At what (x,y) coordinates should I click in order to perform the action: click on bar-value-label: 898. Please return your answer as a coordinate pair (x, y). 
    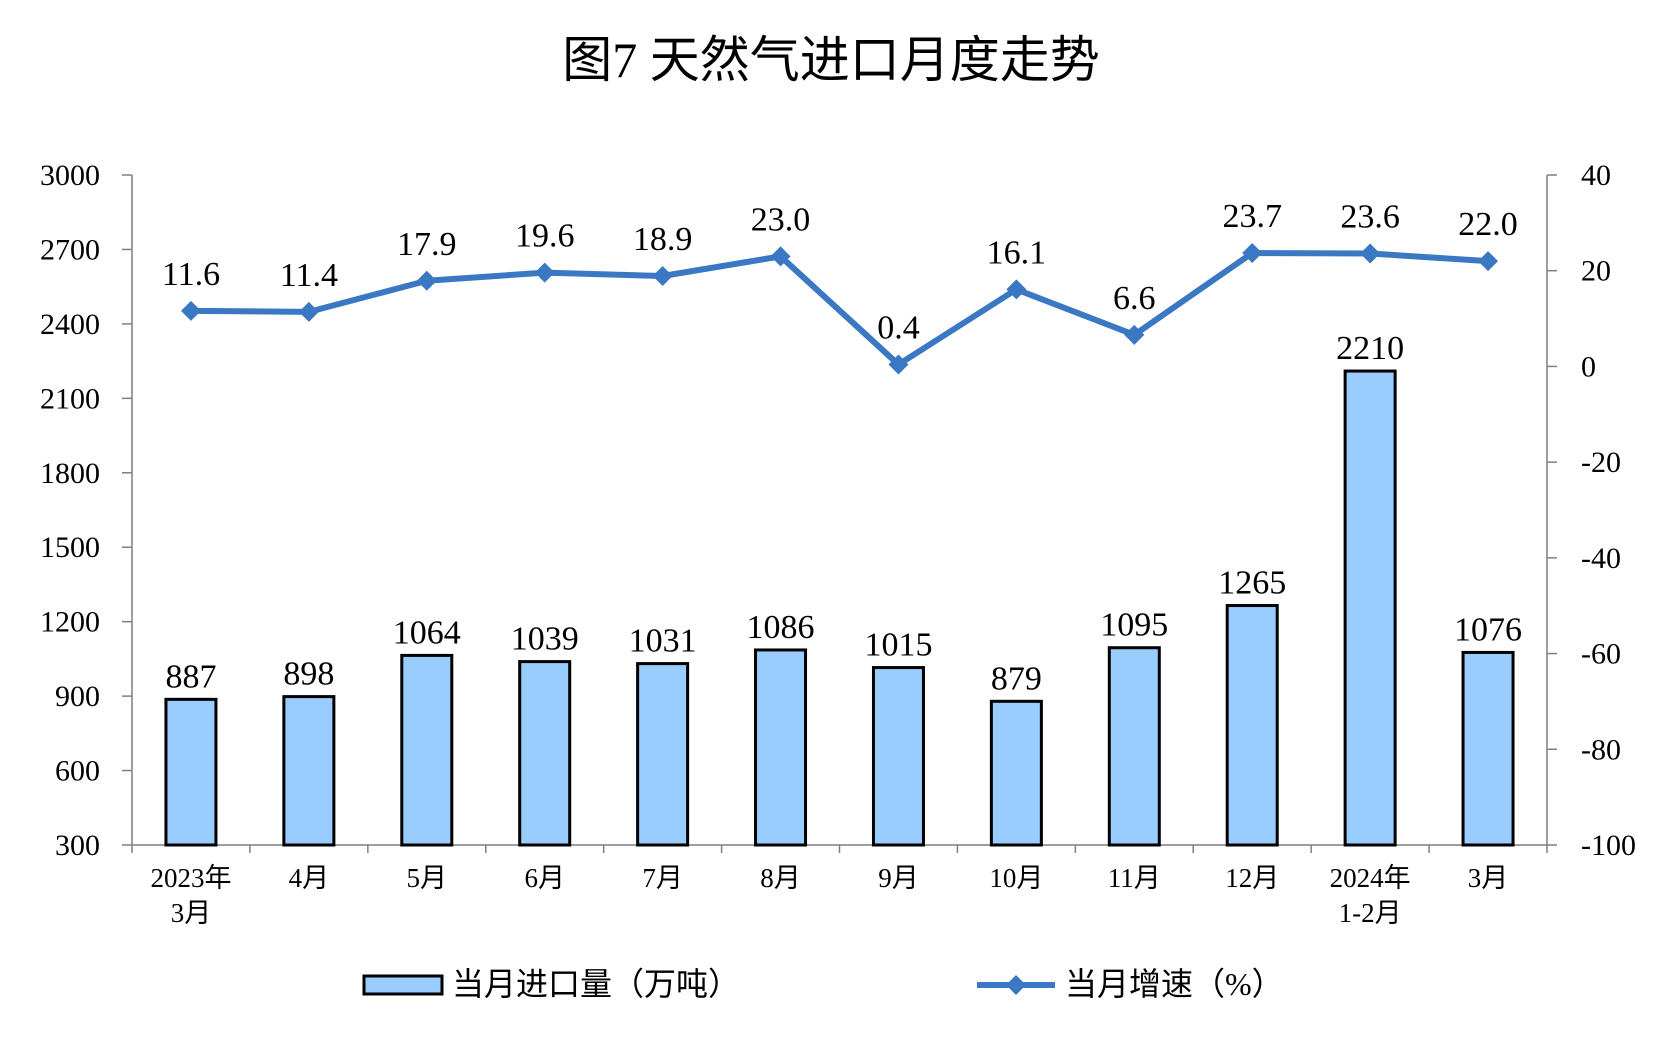
    Looking at the image, I should click on (308, 674).